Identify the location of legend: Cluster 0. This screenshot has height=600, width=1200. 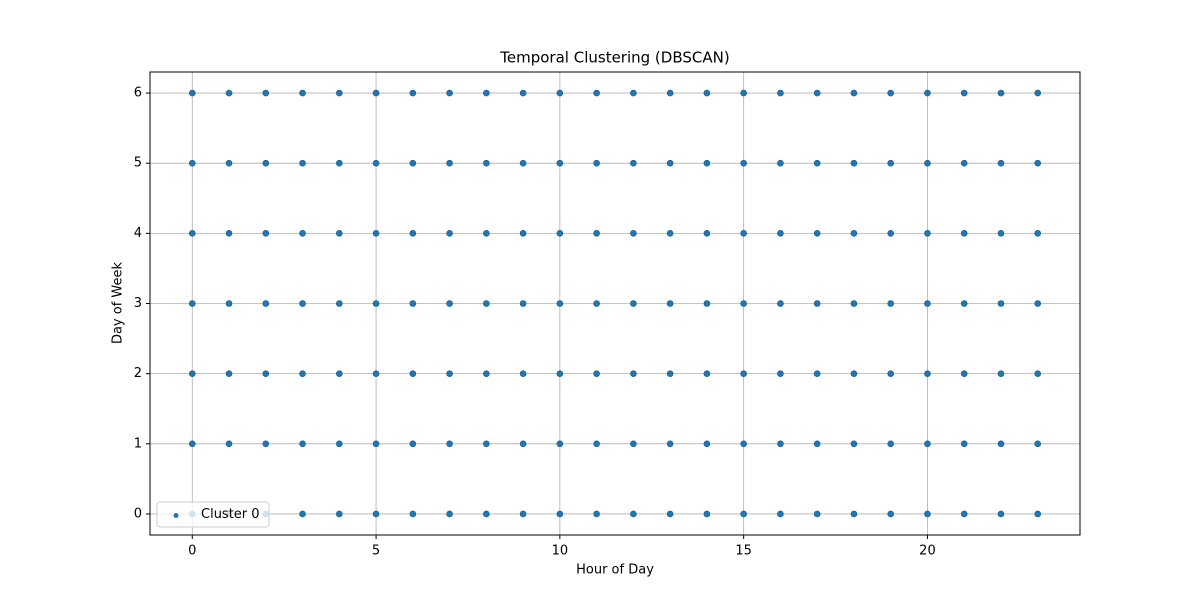
(213, 514).